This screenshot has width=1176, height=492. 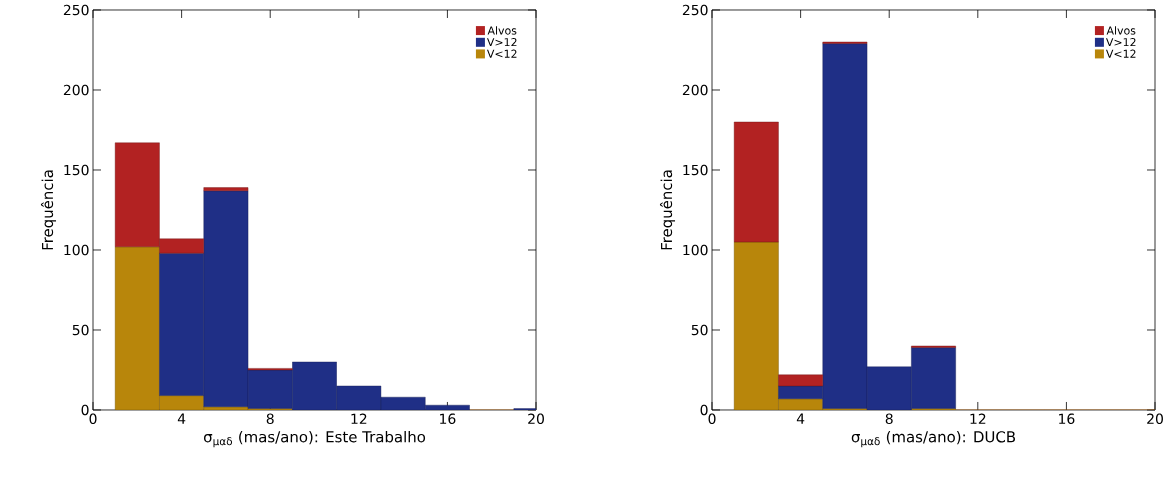 What do you see at coordinates (315, 439) in the screenshot?
I see `x-axis-title: σ$_{μαδ}$ (mas/ano): Este Trabalho` at bounding box center [315, 439].